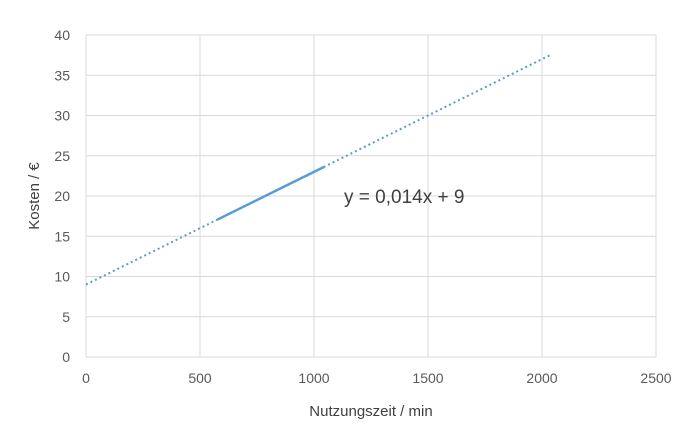 The height and width of the screenshot is (426, 678). I want to click on x-tick-label: 0, so click(86, 378).